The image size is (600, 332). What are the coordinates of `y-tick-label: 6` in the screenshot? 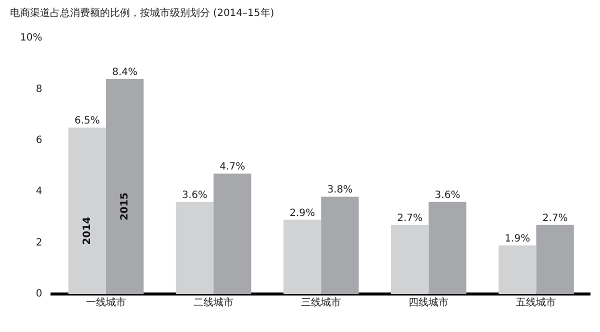 It's located at (39, 140).